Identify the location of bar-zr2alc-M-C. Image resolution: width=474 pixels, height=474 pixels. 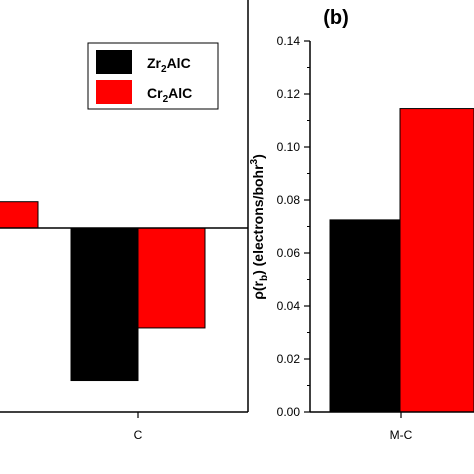
(365, 316).